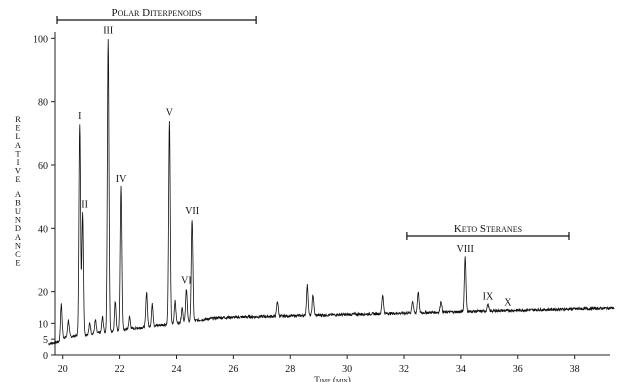  I want to click on x-tick-label: 22, so click(120, 369).